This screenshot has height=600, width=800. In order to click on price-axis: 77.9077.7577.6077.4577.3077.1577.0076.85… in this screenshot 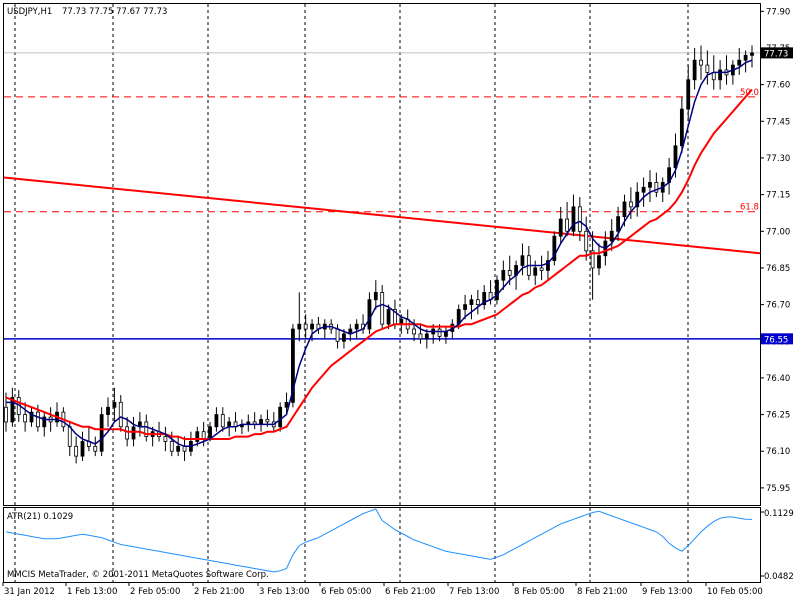, I will do `click(775, 292)`.